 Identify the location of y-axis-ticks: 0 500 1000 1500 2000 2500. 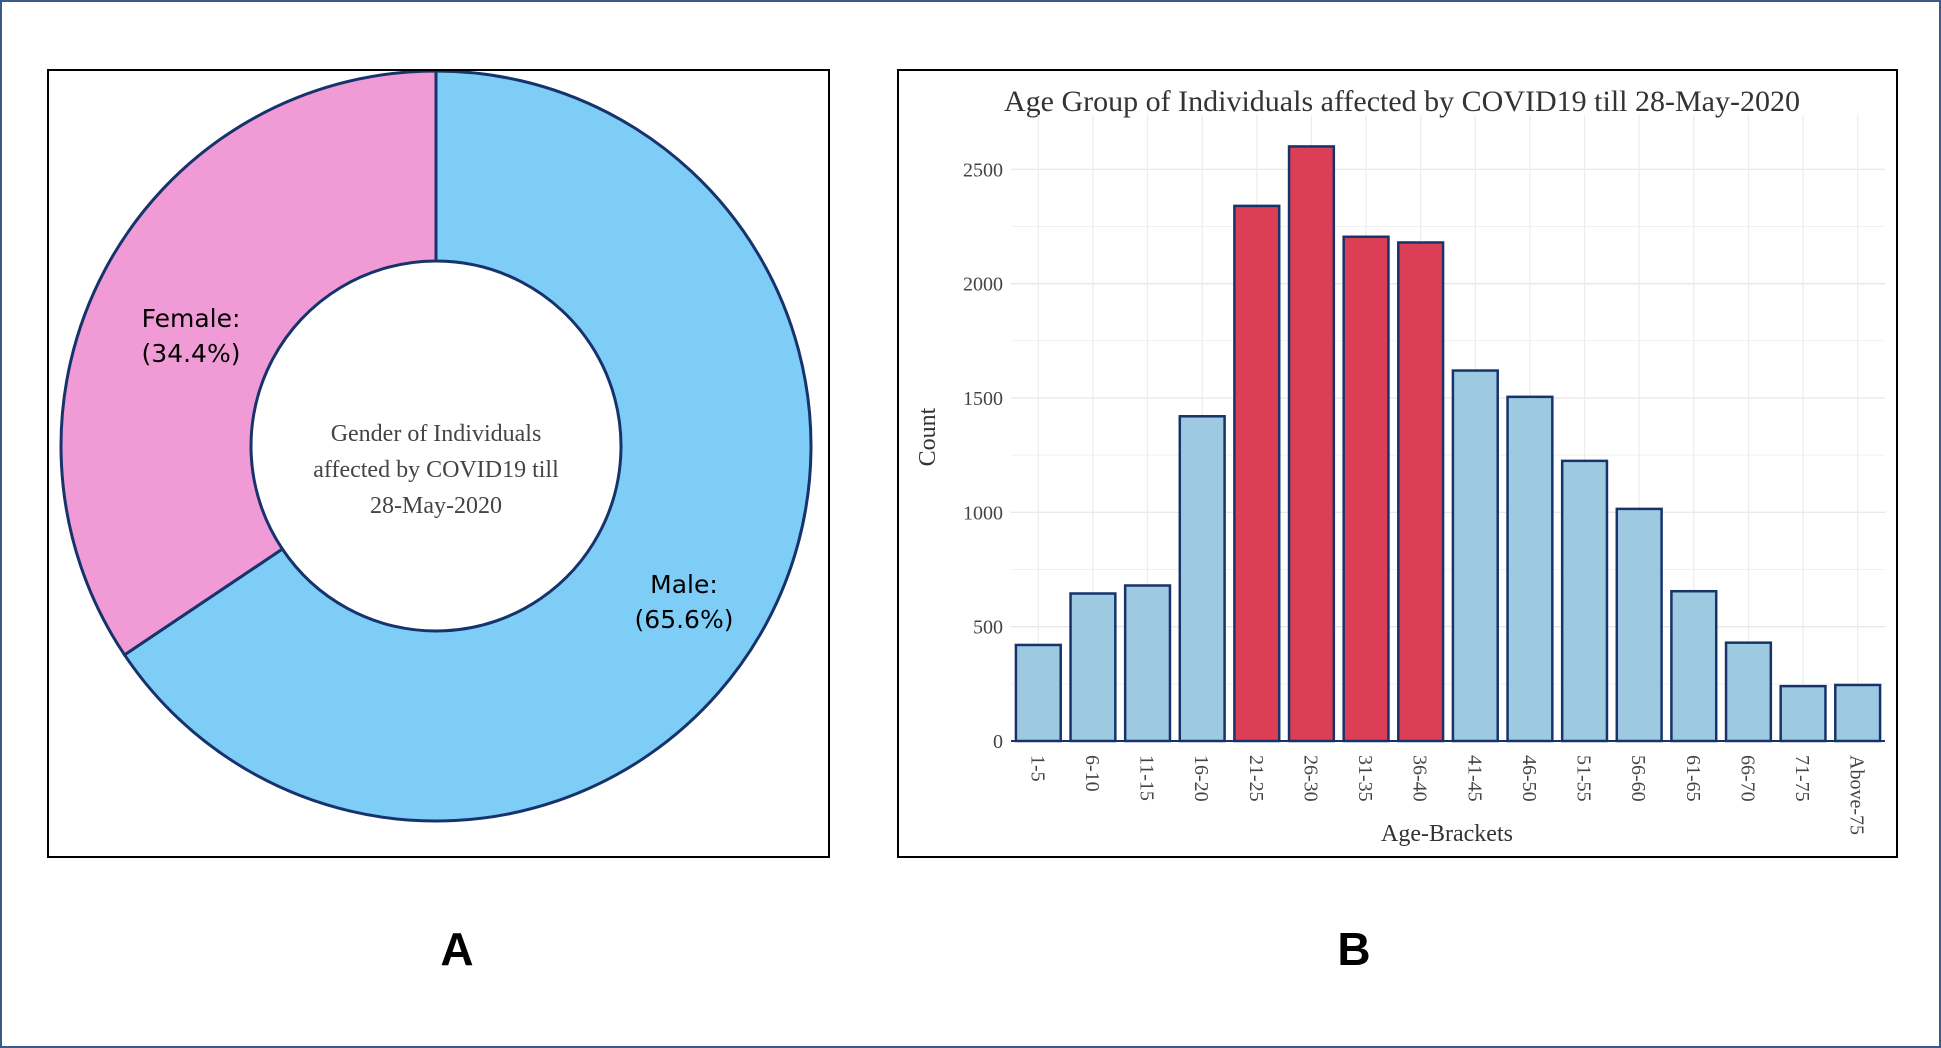
(983, 456).